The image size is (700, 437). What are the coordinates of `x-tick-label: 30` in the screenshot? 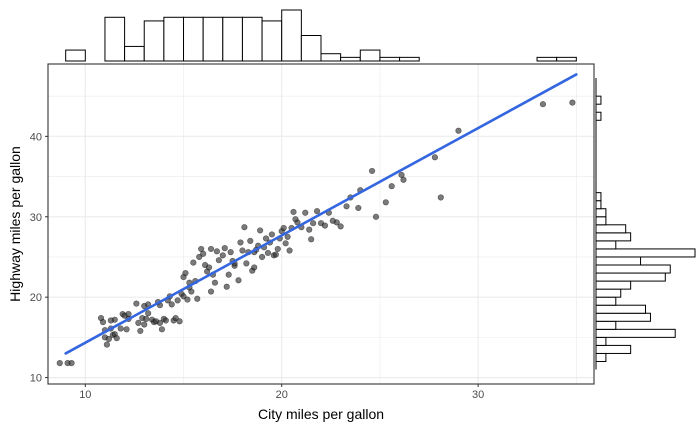 It's located at (478, 395).